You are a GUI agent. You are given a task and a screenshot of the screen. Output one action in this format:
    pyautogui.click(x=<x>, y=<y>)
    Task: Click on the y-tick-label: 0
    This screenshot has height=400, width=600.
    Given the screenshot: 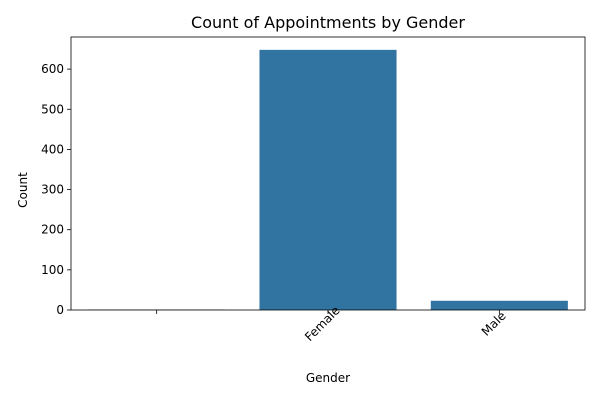 What is the action you would take?
    pyautogui.click(x=60, y=310)
    